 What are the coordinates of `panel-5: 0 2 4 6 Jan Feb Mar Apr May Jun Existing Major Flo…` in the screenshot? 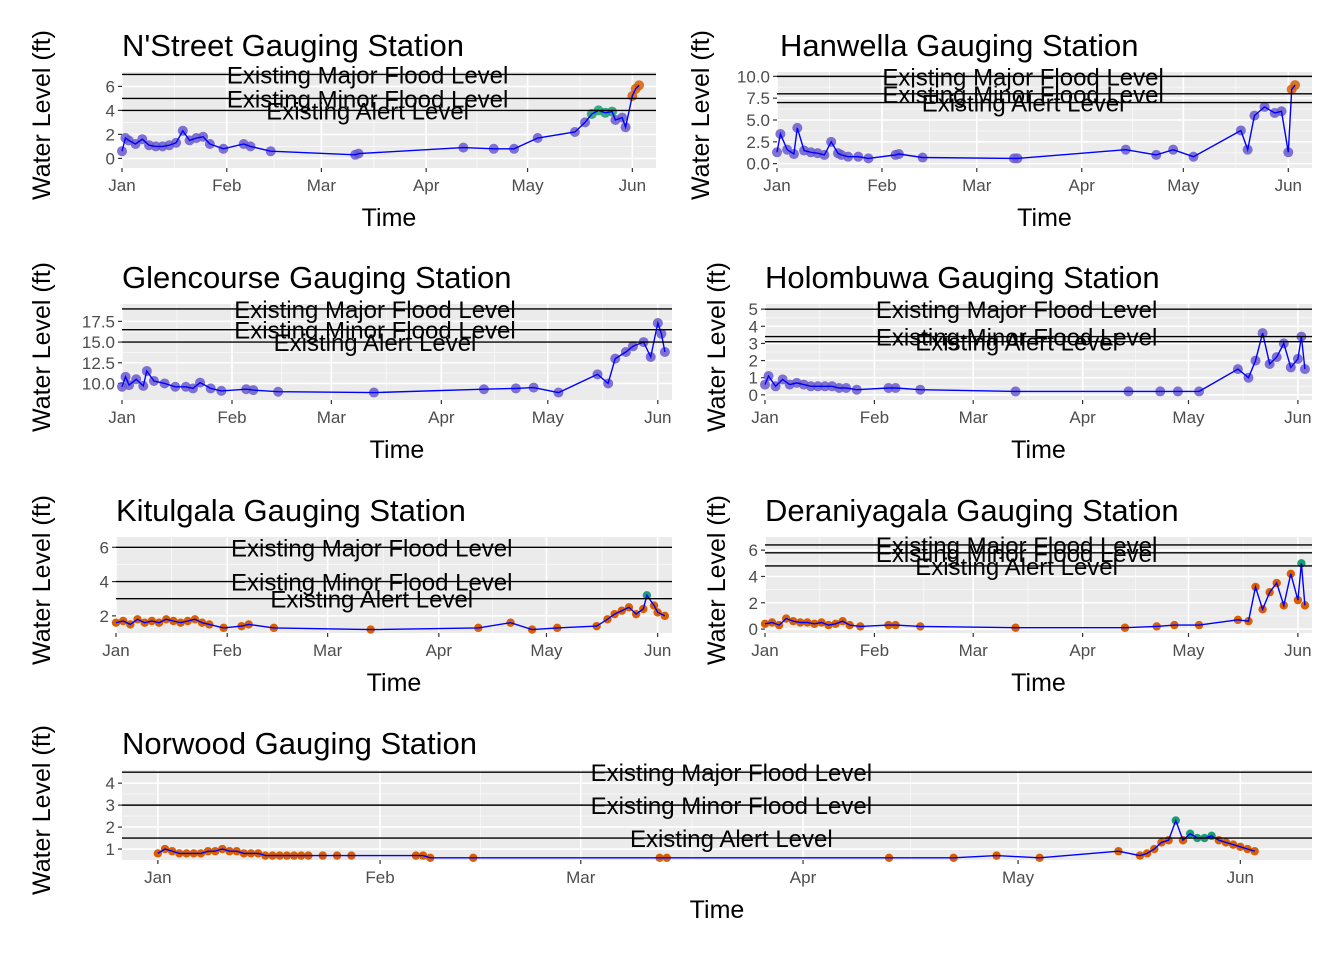 It's located at (1007, 595).